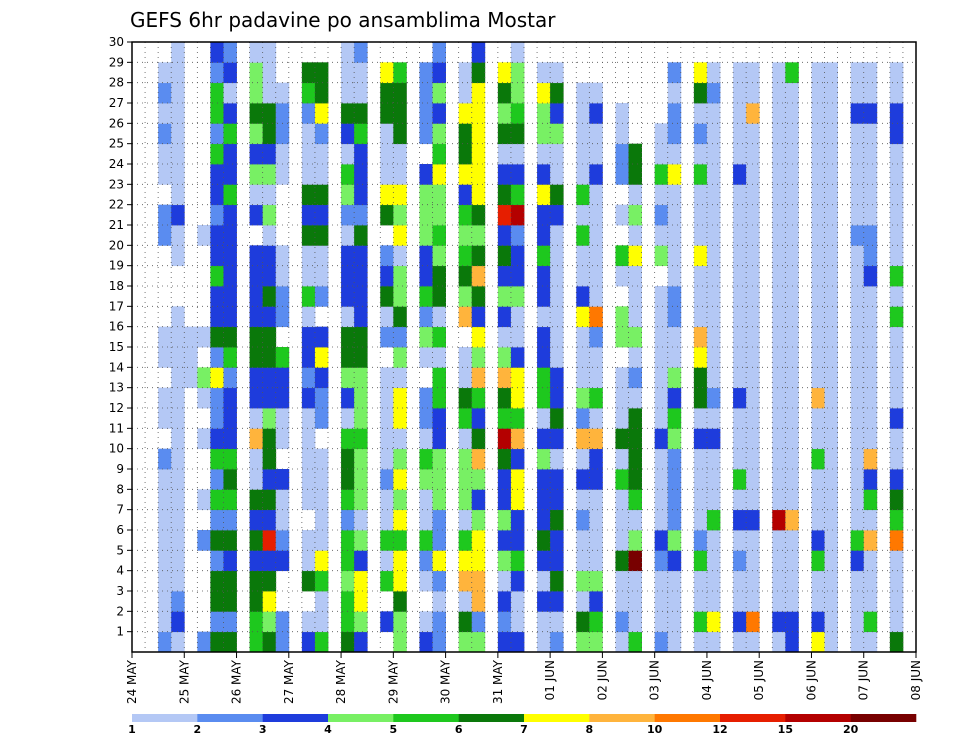 This screenshot has width=960, height=742. Describe the element at coordinates (116, 42) in the screenshot. I see `y-tick-label: 30` at that location.